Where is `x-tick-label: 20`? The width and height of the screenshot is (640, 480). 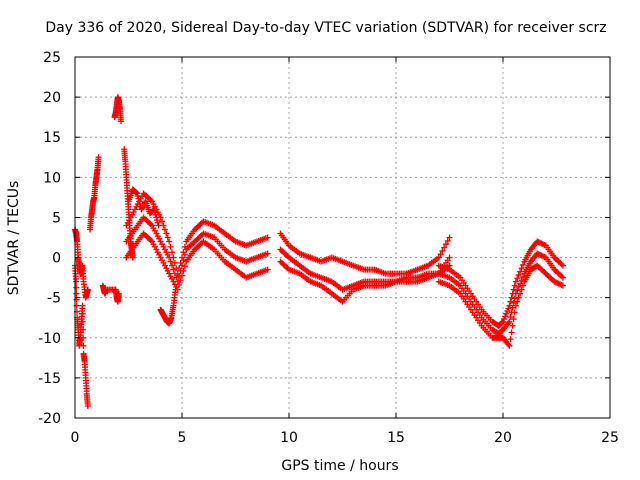 x-tick-label: 20 is located at coordinates (503, 438).